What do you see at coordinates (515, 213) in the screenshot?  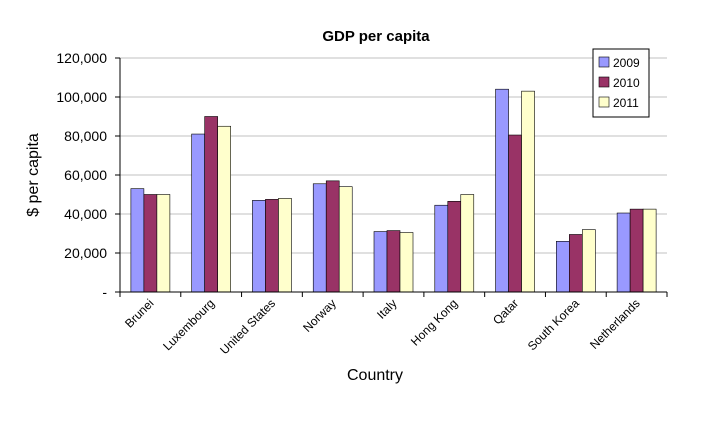 I see `bar-qatar-2010` at bounding box center [515, 213].